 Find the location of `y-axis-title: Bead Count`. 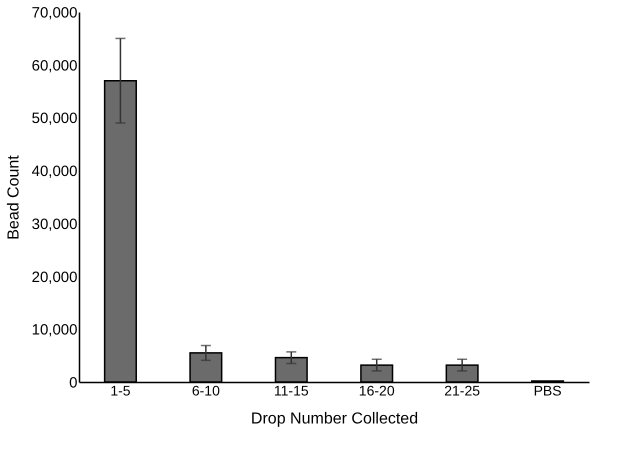

y-axis-title: Bead Count is located at coordinates (14, 197).